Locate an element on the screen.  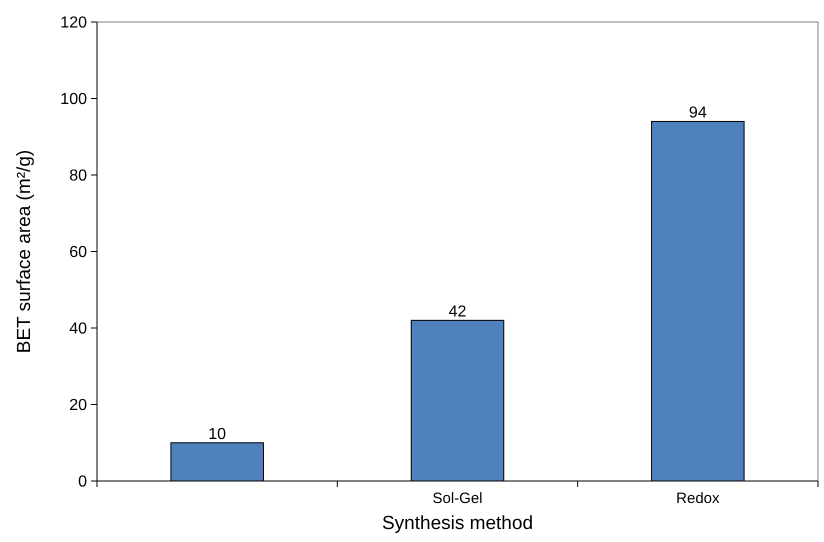
y-axis-title: BET surface area (m²/g) is located at coordinates (24, 252).